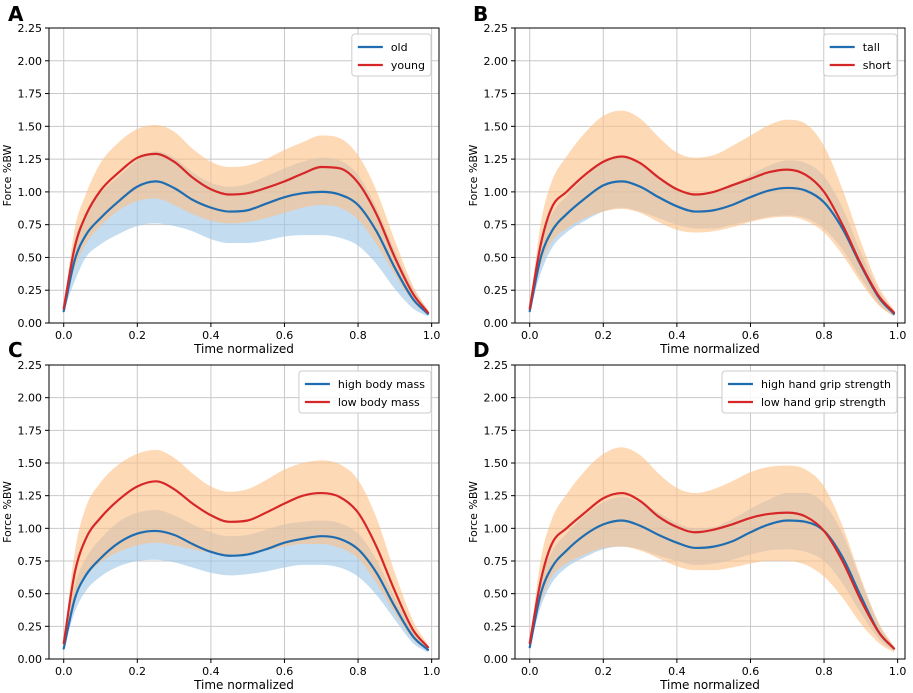  Describe the element at coordinates (496, 159) in the screenshot. I see `ytick-label-b-5: 1.25` at that location.